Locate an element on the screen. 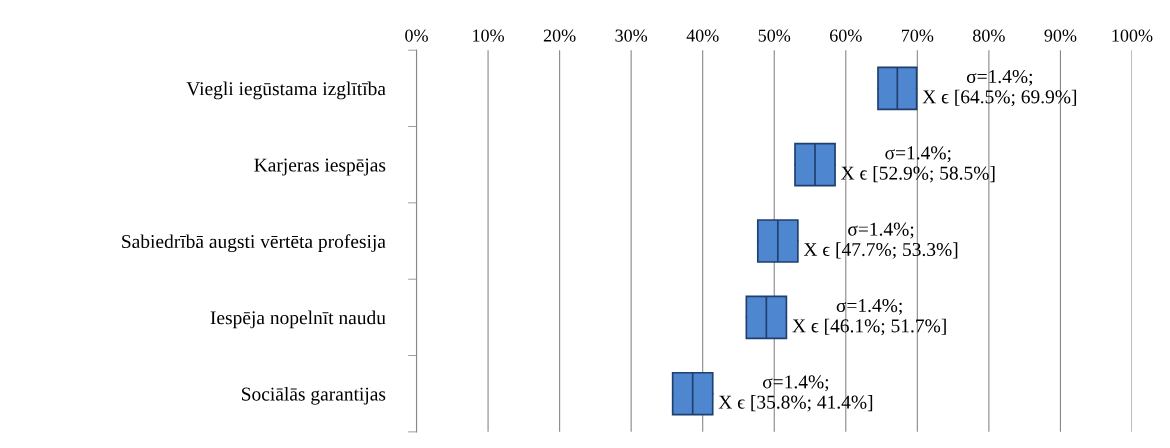 The height and width of the screenshot is (448, 1170). x-tick-label: 100% is located at coordinates (1132, 35).